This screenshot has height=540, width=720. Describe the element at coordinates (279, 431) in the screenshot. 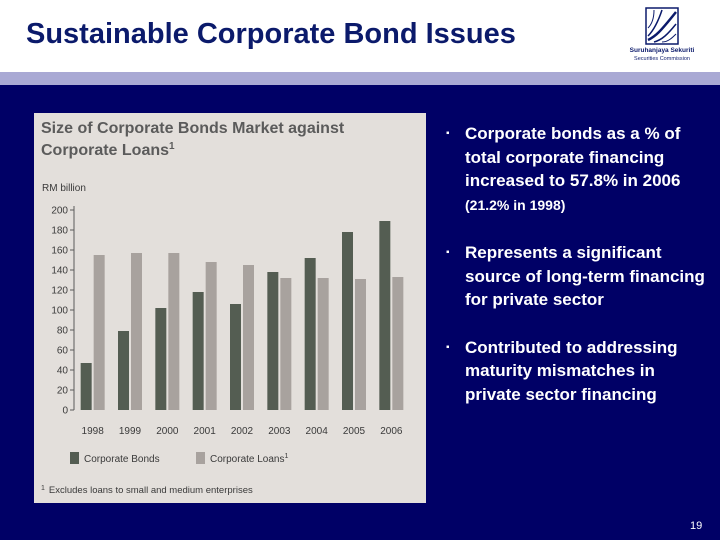

I see `x-tick-label-2003: 2003` at that location.